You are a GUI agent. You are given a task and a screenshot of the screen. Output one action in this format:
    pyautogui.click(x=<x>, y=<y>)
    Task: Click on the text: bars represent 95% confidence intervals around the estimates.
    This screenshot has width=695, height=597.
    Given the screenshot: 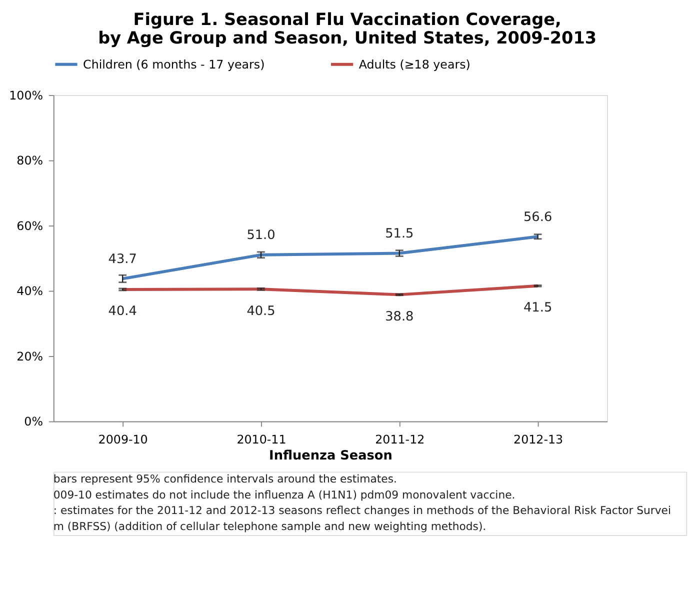 What is the action you would take?
    pyautogui.click(x=225, y=479)
    